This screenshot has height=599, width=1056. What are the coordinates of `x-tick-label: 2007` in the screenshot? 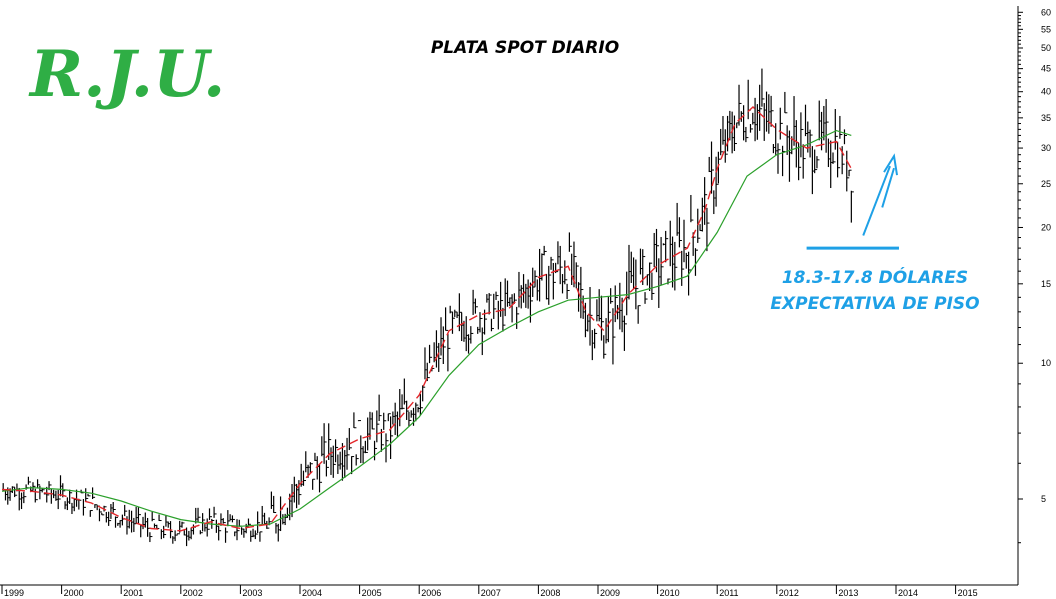 It's located at (491, 593).